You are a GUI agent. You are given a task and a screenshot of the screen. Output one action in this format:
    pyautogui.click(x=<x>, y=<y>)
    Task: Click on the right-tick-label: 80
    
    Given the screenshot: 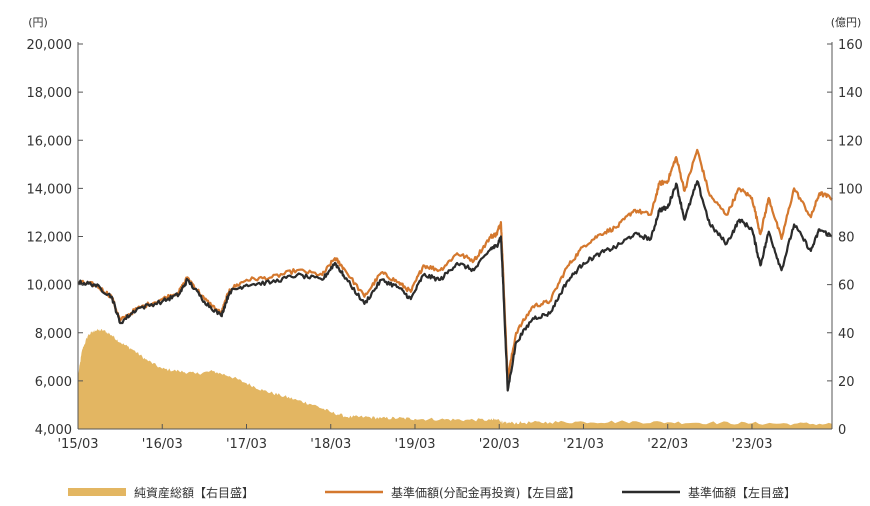 What is the action you would take?
    pyautogui.click(x=846, y=238)
    